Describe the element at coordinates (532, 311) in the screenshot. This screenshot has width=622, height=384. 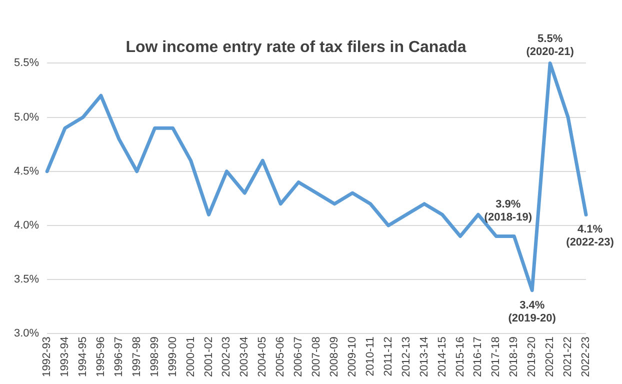
I see `annotation: 3.4% (2019-20)` at that location.